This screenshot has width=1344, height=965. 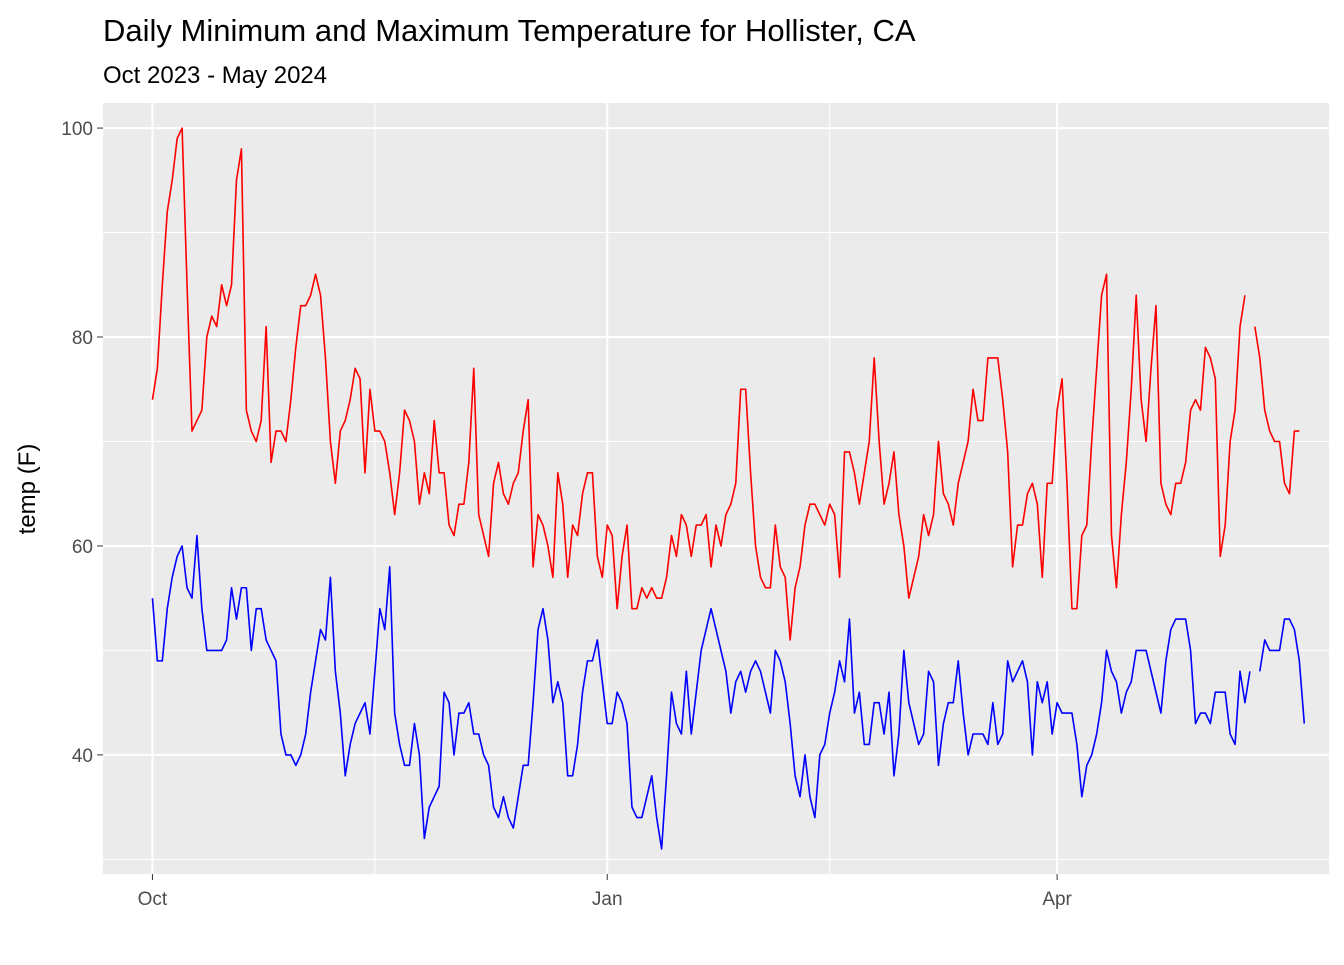 What do you see at coordinates (153, 899) in the screenshot?
I see `x-tick-label: Oct` at bounding box center [153, 899].